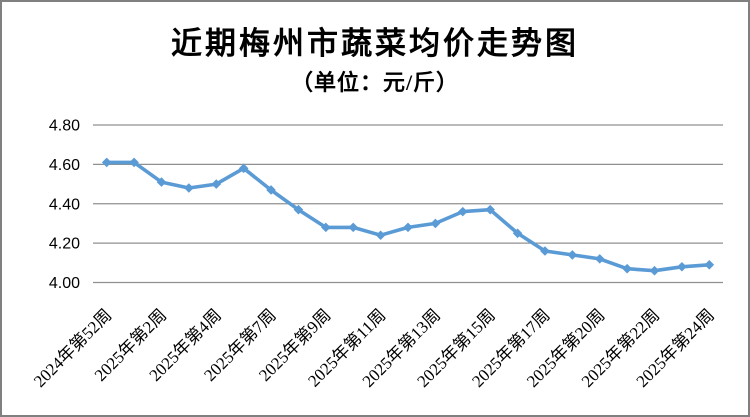  Describe the element at coordinates (375, 43) in the screenshot. I see `chart-title: 近期梅州市蔬菜均价走势图` at that location.